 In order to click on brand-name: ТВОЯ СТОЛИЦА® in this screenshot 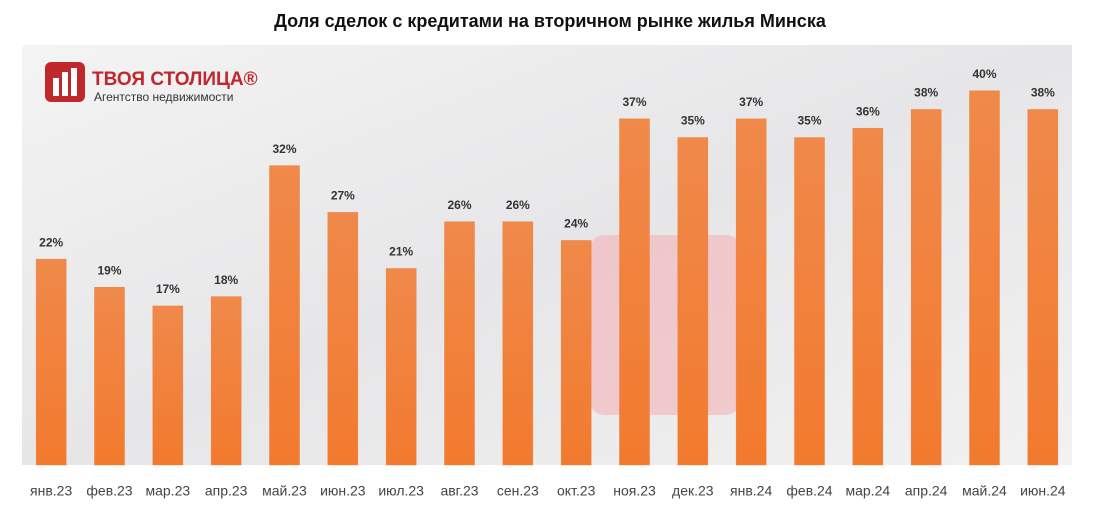, I will do `click(175, 79)`.